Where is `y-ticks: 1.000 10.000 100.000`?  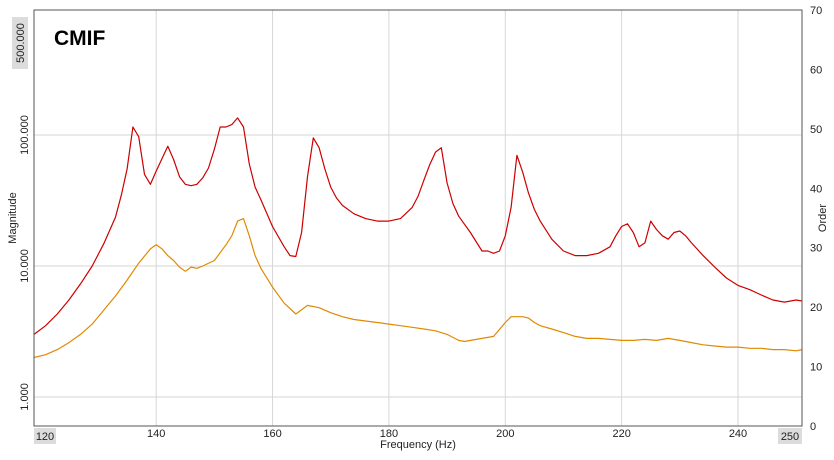 y-ticks: 1.000 10.000 100.000 is located at coordinates (25, 263).